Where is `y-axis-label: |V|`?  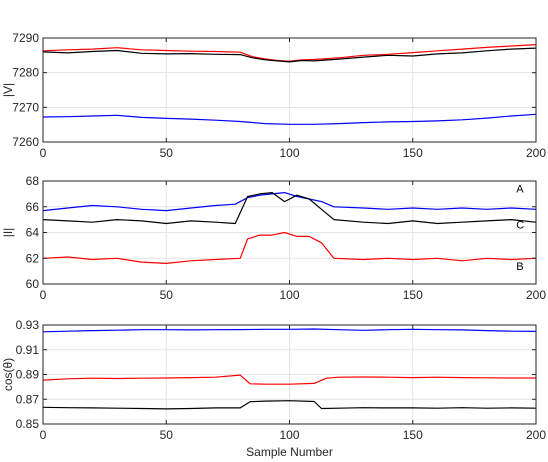
y-axis-label: |V| is located at coordinates (8, 90).